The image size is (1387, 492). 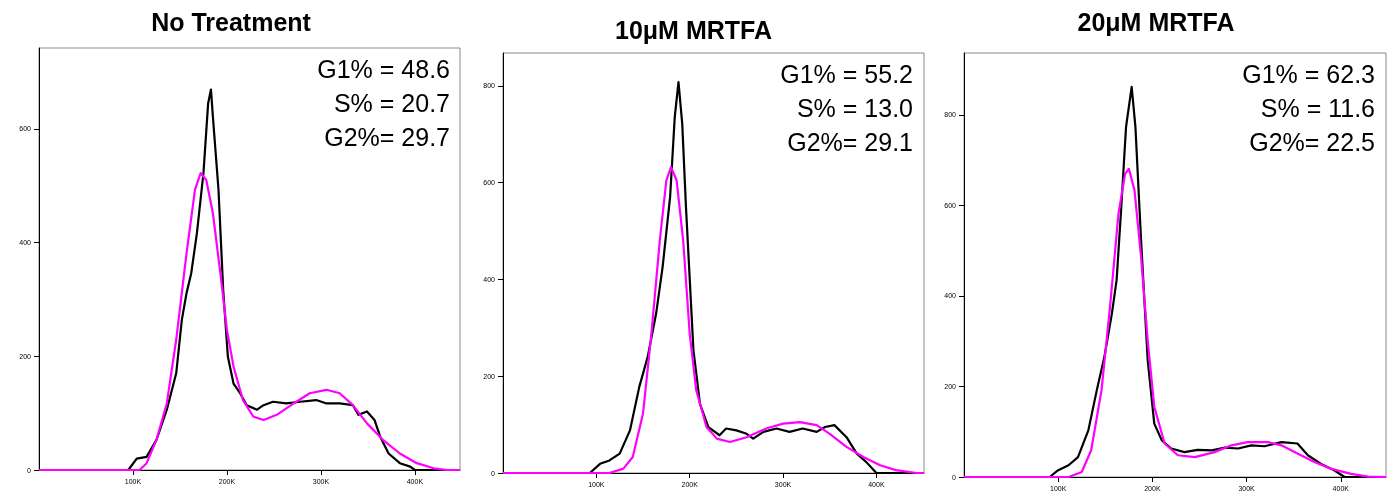 What do you see at coordinates (693, 29) in the screenshot?
I see `chart-title: 10μM MRTFA` at bounding box center [693, 29].